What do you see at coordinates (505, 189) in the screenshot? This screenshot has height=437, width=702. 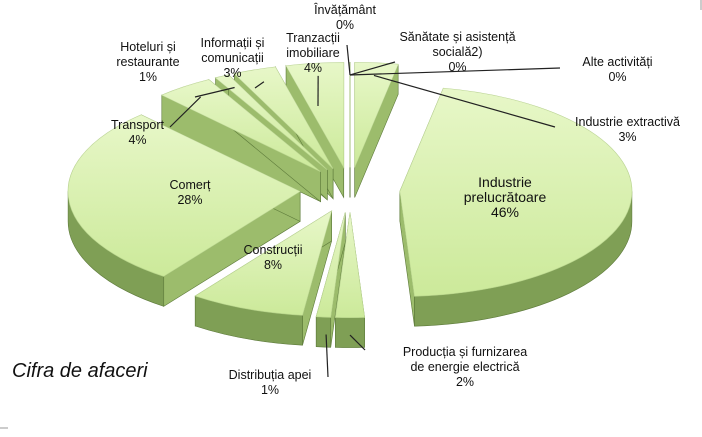 I see `category-name: Industrie prelucrătoare` at bounding box center [505, 189].